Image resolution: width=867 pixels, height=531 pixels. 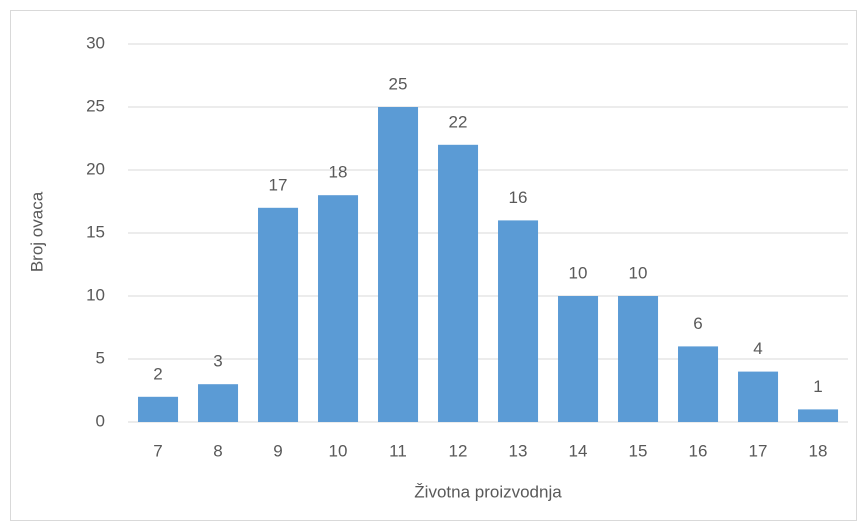 What do you see at coordinates (817, 386) in the screenshot?
I see `data-label: 1` at bounding box center [817, 386].